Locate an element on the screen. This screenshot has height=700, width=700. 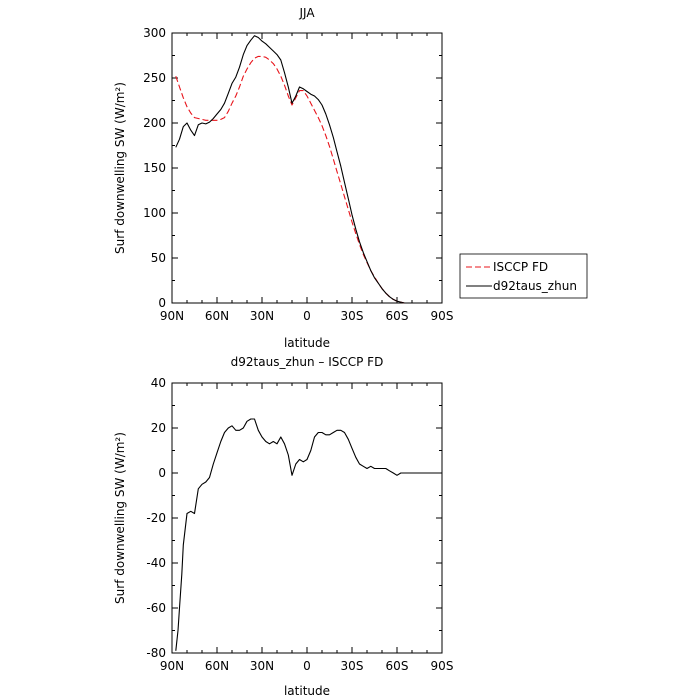
top-x-tick-label-60s: 60S is located at coordinates (397, 316).